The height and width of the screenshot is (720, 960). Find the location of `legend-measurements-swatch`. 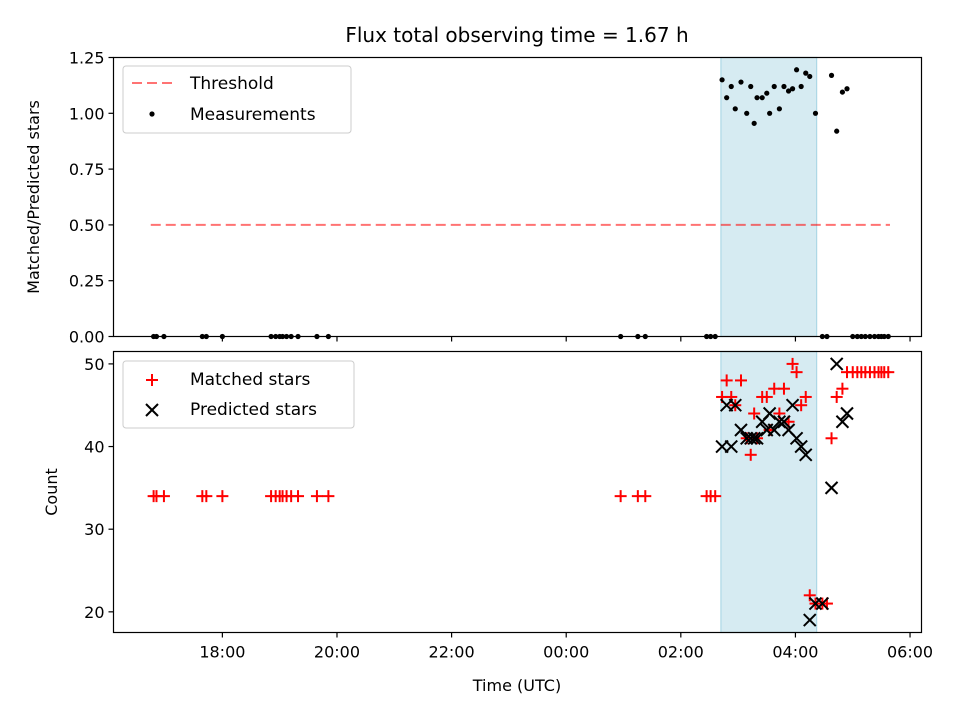

legend-measurements-swatch is located at coordinates (152, 114).